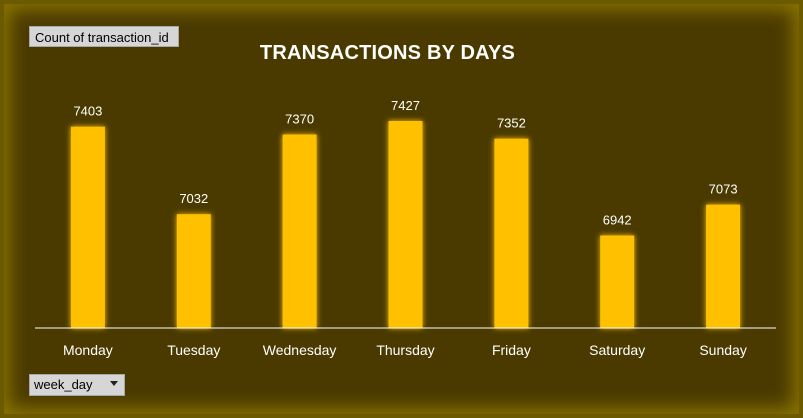 The height and width of the screenshot is (418, 803). I want to click on x-tick-label-sunday: Sunday, so click(722, 350).